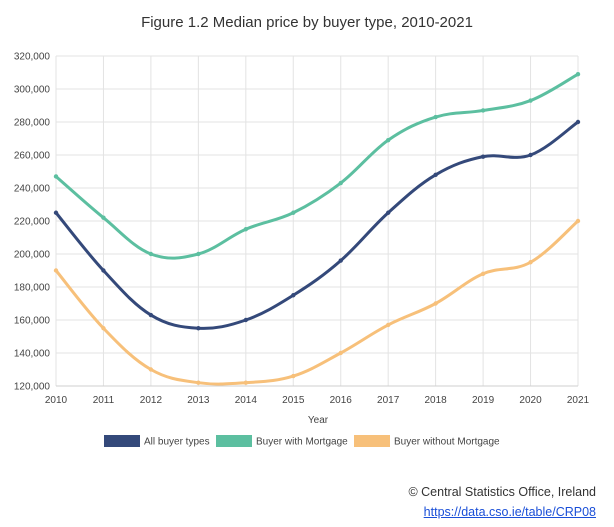 Image resolution: width=614 pixels, height=527 pixels. I want to click on y-tick-label: 260,000, so click(32, 156).